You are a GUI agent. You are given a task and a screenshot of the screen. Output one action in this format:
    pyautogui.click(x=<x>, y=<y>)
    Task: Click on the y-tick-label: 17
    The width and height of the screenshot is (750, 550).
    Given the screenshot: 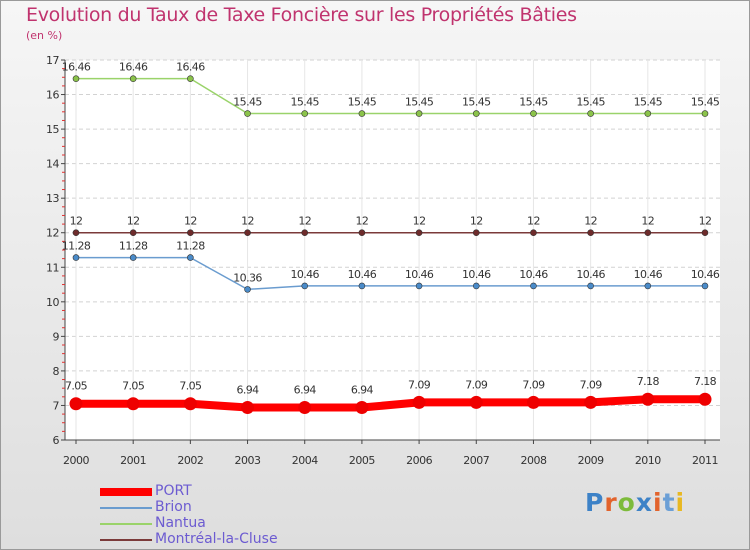 What is the action you would take?
    pyautogui.click(x=52, y=60)
    